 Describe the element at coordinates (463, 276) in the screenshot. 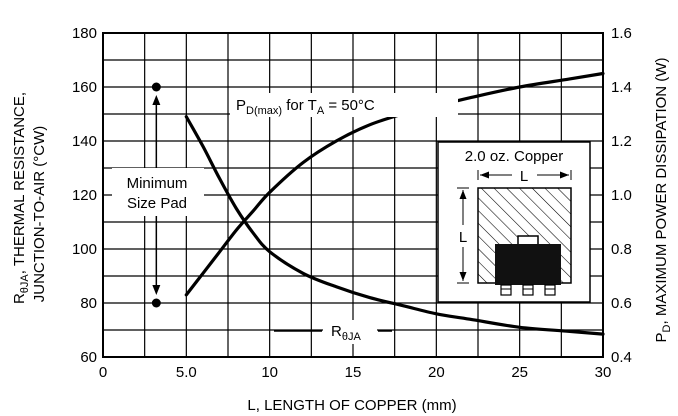

I see `inset-dim-v-arrow-bottom` at that location.